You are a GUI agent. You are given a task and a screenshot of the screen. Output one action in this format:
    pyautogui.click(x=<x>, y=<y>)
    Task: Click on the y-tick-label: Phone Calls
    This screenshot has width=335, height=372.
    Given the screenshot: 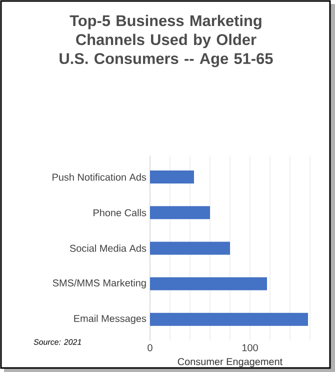 What is the action you would take?
    pyautogui.click(x=120, y=212)
    